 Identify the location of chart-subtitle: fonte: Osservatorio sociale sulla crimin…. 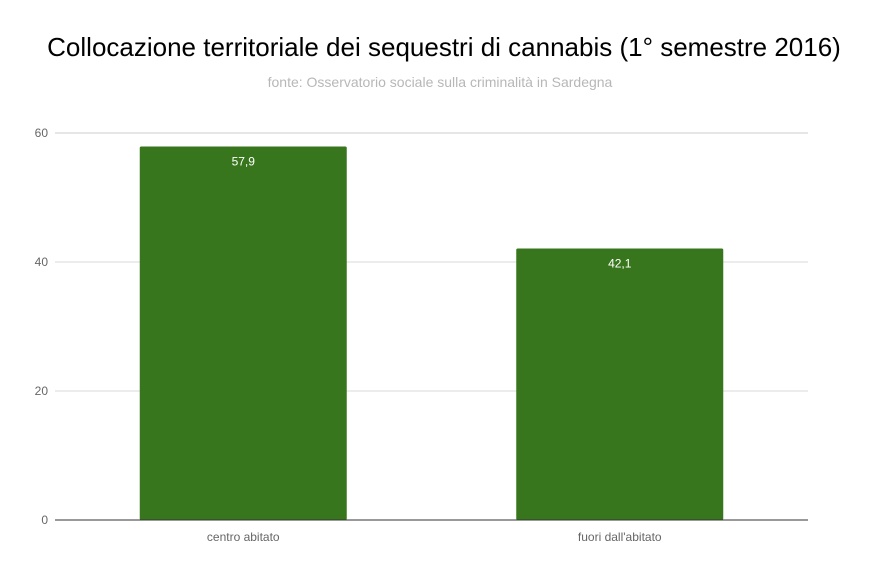
(440, 82).